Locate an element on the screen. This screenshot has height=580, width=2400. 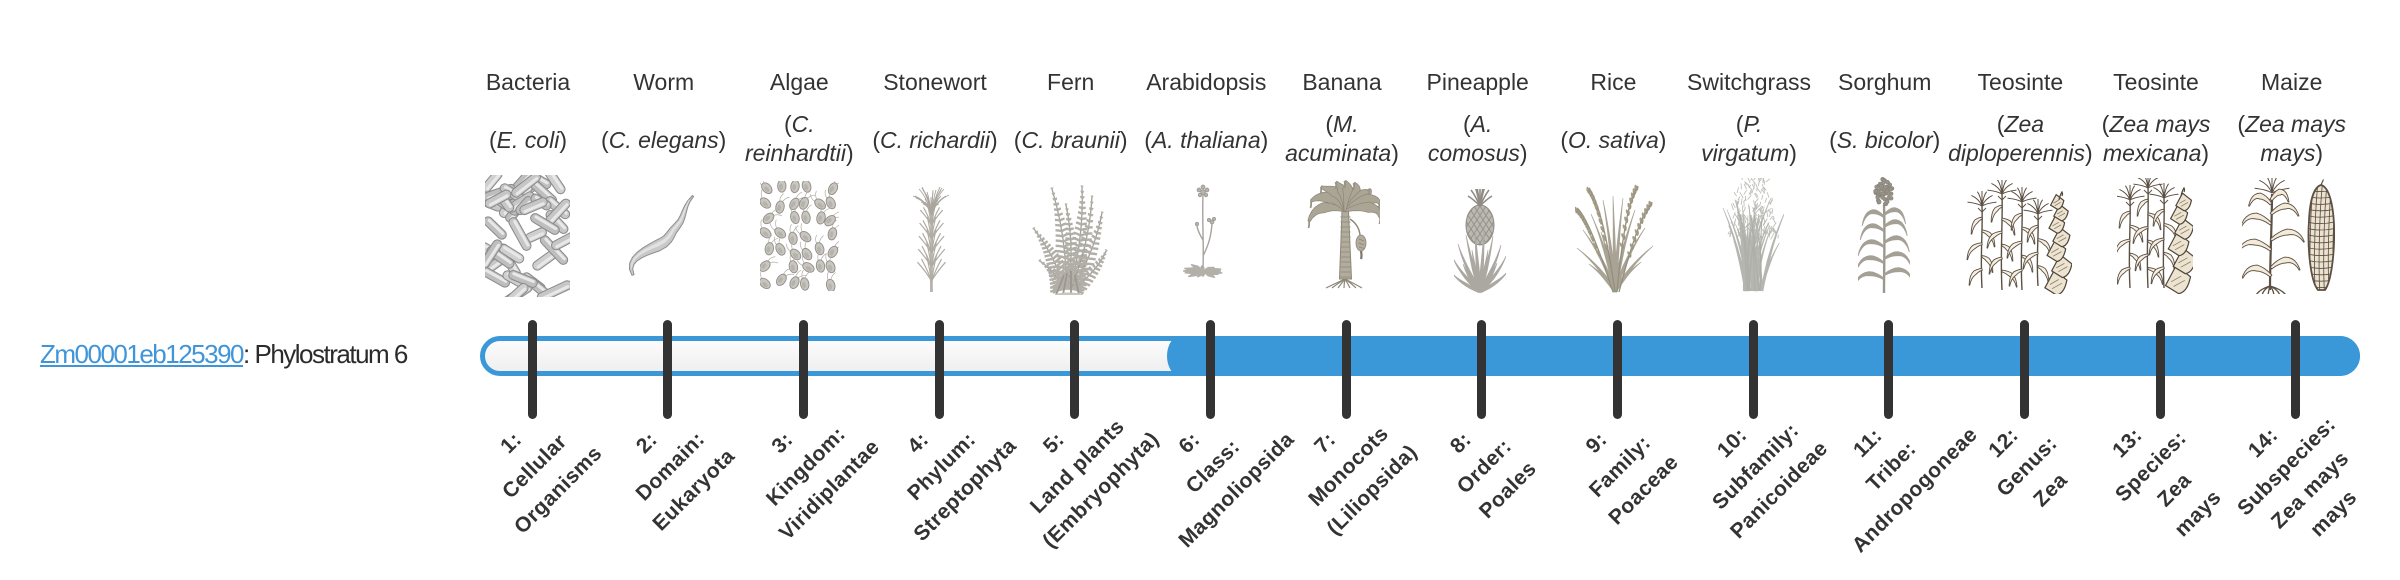
svg-text: 5: is located at coordinates (1054, 443).